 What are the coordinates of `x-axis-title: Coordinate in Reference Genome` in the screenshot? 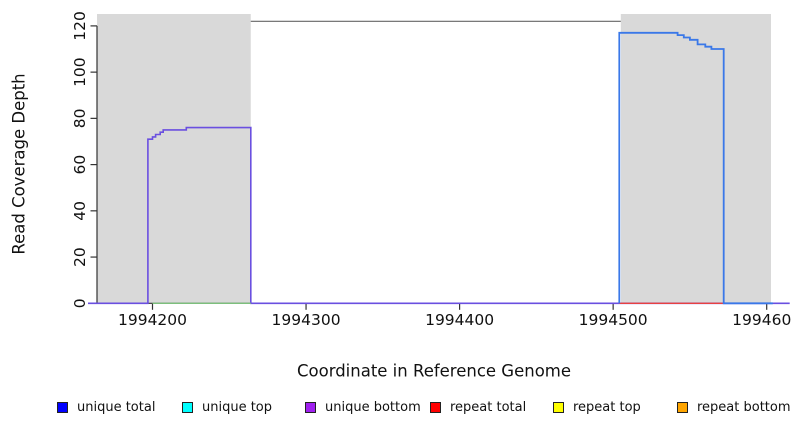 It's located at (434, 371).